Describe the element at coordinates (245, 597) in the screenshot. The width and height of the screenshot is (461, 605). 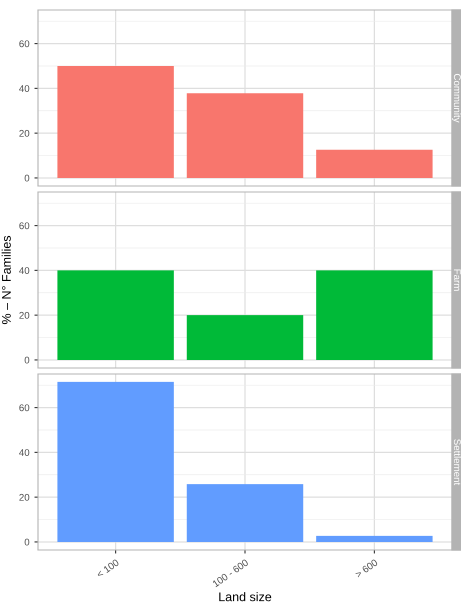
I see `x-axis-title: Land size` at that location.